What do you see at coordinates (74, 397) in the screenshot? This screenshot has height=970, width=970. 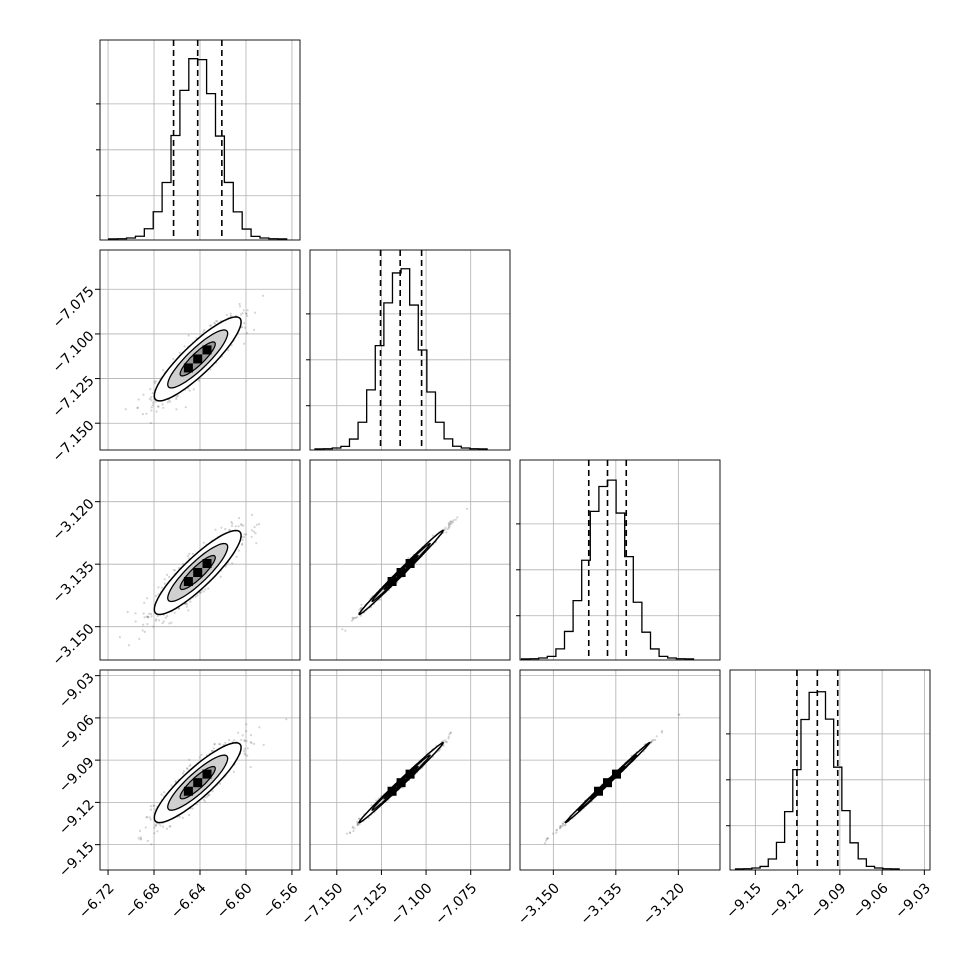 I see `y-tick-label: −7.125` at bounding box center [74, 397].